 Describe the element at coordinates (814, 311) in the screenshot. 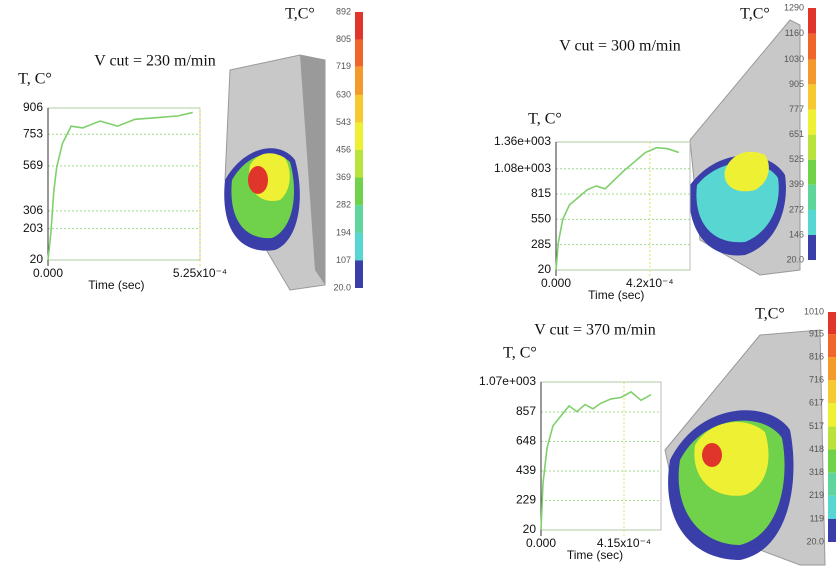

I see `colorbar-tick-label: 1010` at that location.